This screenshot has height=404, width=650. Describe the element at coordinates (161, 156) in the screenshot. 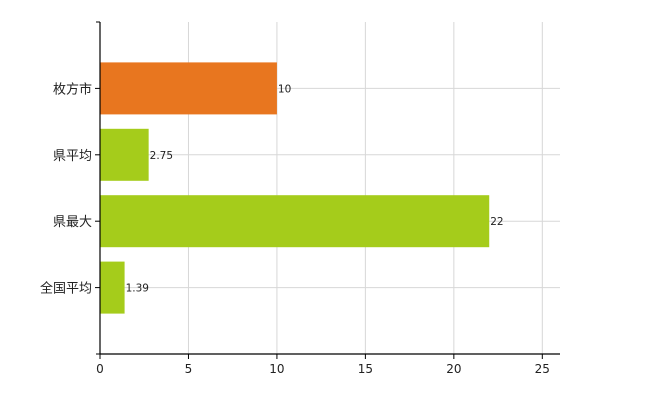

I see `data-label-1: 2.75` at that location.